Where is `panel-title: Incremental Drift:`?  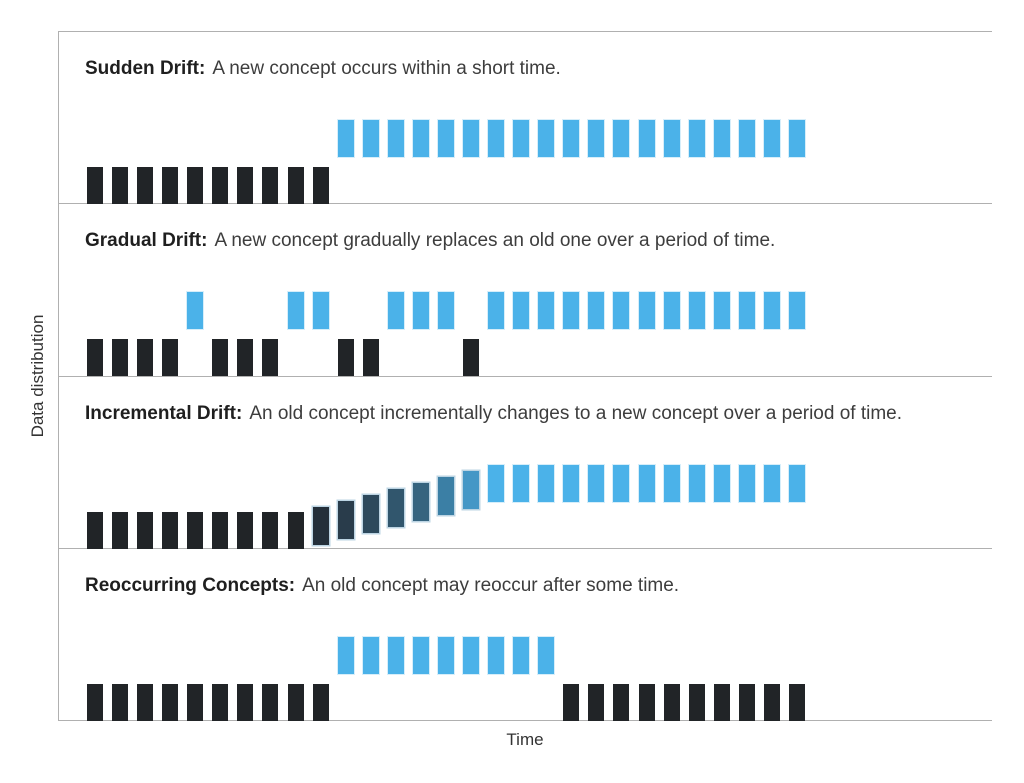 panel-title: Incremental Drift: is located at coordinates (164, 413).